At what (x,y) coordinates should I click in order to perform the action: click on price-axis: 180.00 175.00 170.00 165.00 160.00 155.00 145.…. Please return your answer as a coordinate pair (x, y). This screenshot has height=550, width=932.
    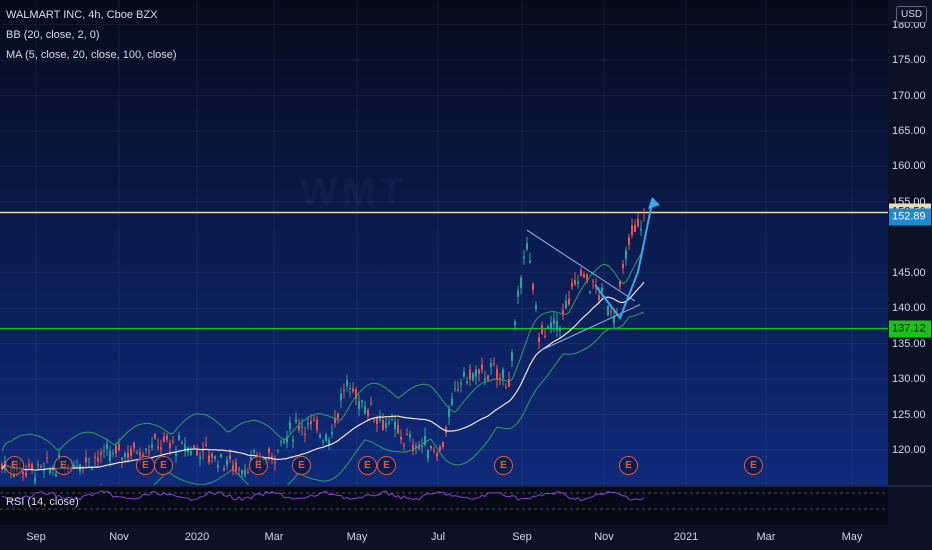
    Looking at the image, I should click on (910, 242).